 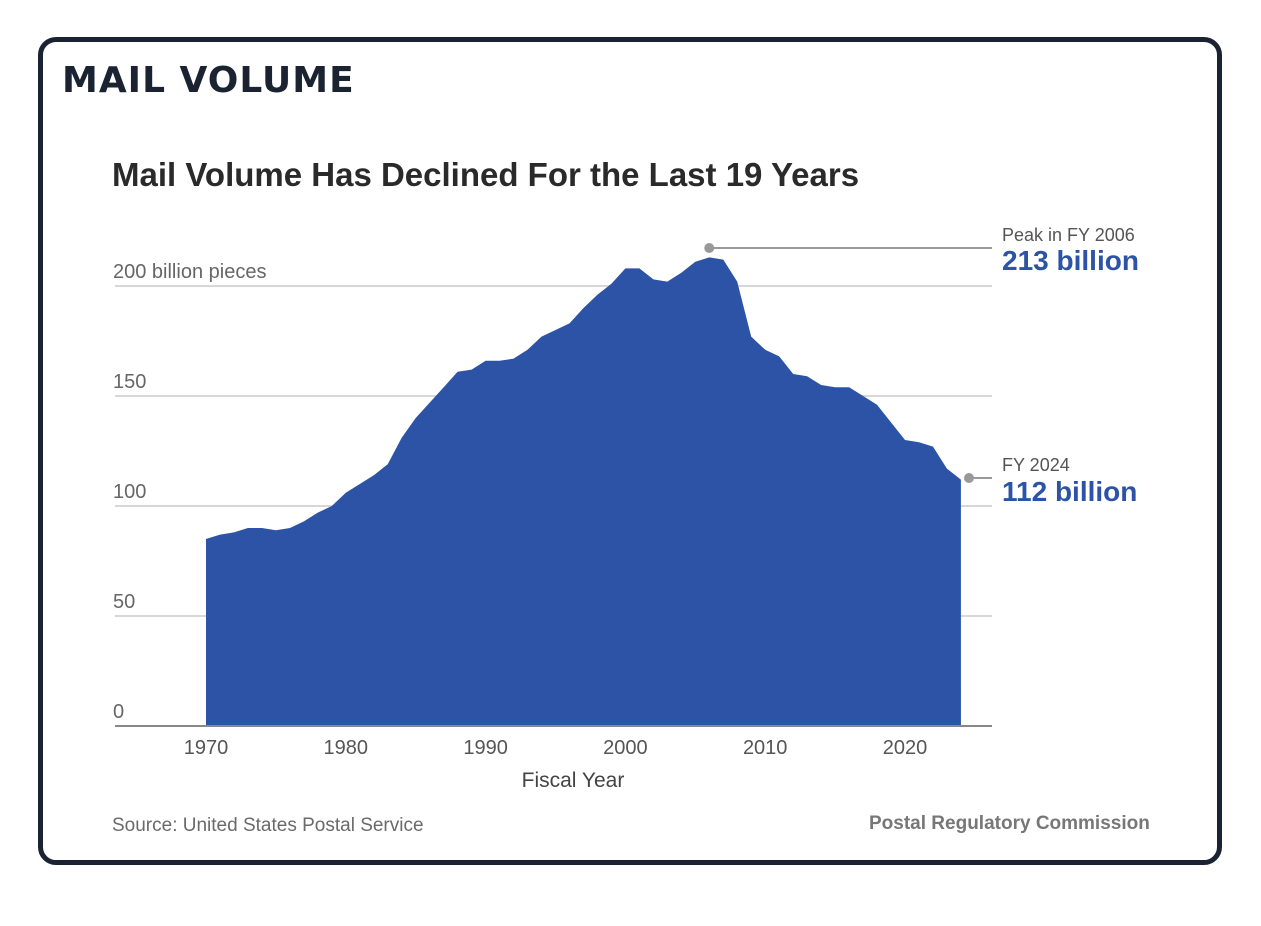 I want to click on x-tick-label-2000: 2000, so click(x=625, y=748).